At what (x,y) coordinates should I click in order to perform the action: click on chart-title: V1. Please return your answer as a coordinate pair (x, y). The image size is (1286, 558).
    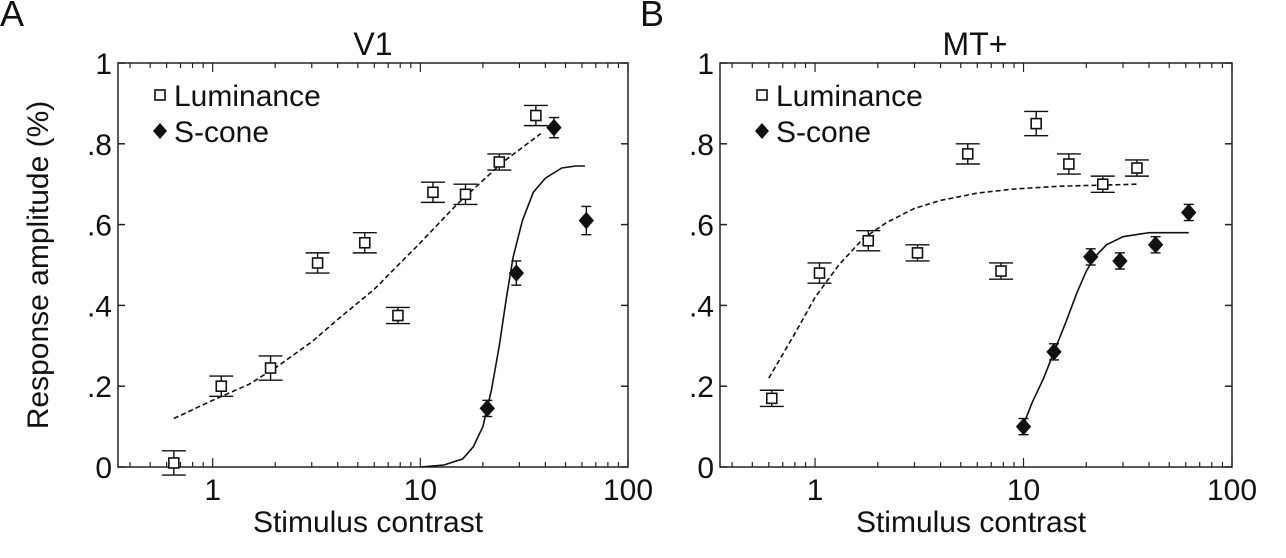
    Looking at the image, I should click on (372, 44).